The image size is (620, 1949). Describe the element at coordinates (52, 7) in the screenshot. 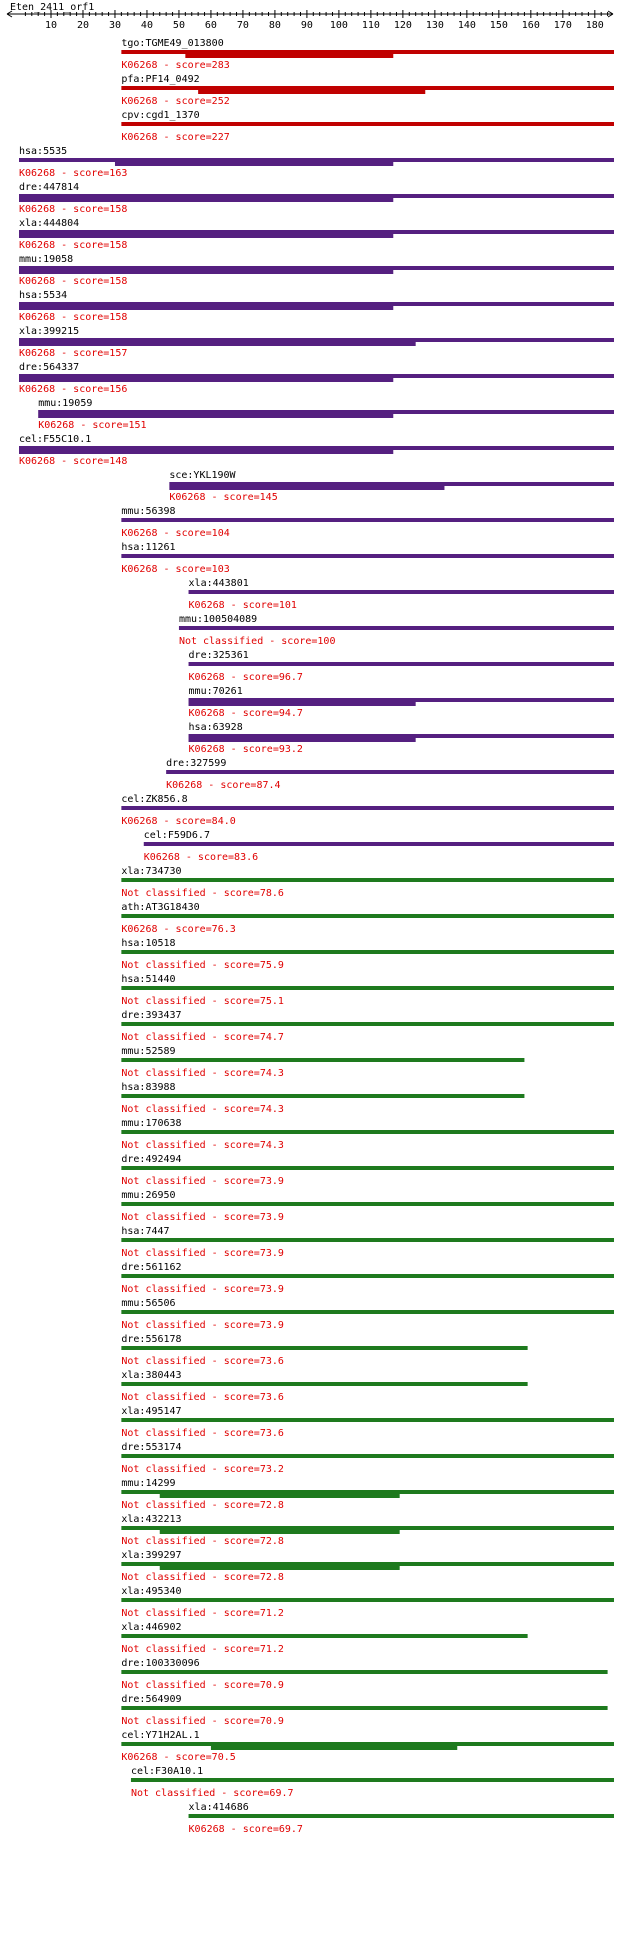

I see `chart-title: Eten_2411_orf1` at that location.